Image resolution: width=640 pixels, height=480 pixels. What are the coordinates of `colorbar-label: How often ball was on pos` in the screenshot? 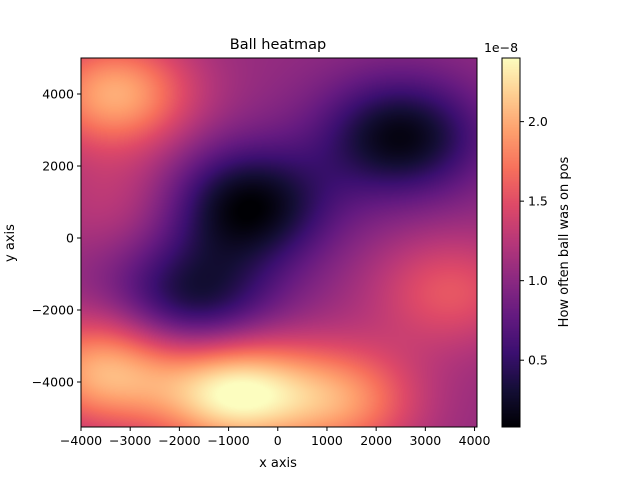 It's located at (564, 241).